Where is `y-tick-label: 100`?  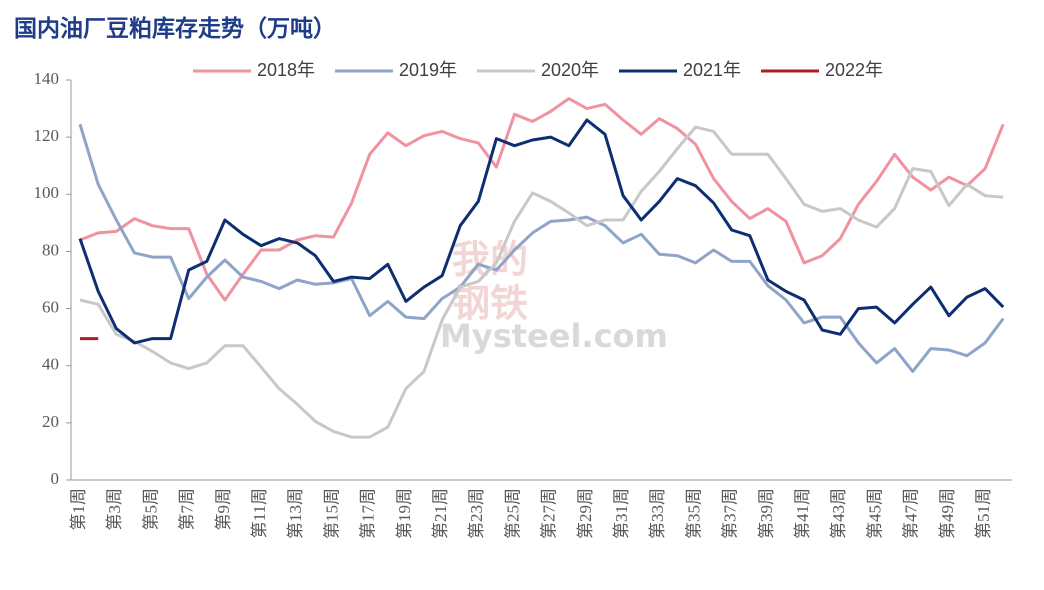 y-tick-label: 100 is located at coordinates (47, 192).